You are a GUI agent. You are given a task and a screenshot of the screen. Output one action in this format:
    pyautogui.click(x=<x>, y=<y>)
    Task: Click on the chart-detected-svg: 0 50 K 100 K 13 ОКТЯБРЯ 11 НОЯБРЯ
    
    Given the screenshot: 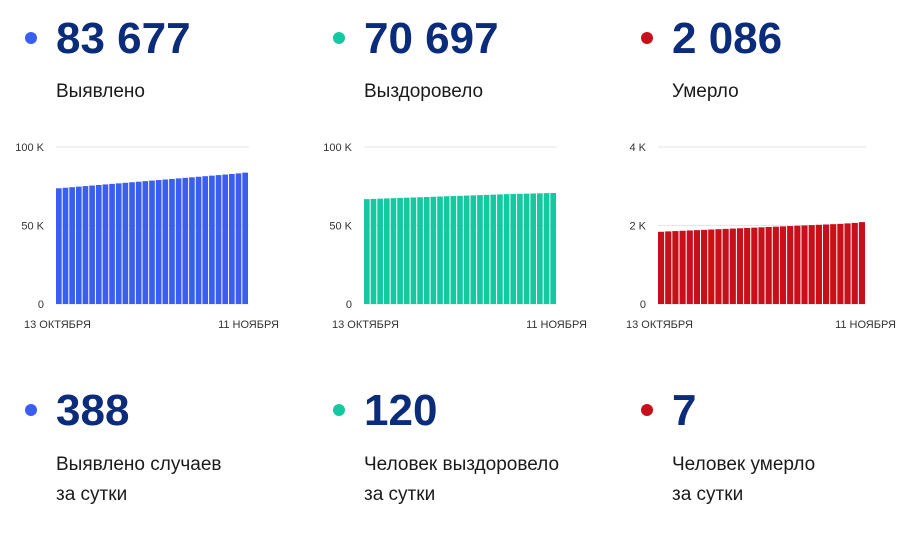 What is the action you would take?
    pyautogui.click(x=147, y=236)
    